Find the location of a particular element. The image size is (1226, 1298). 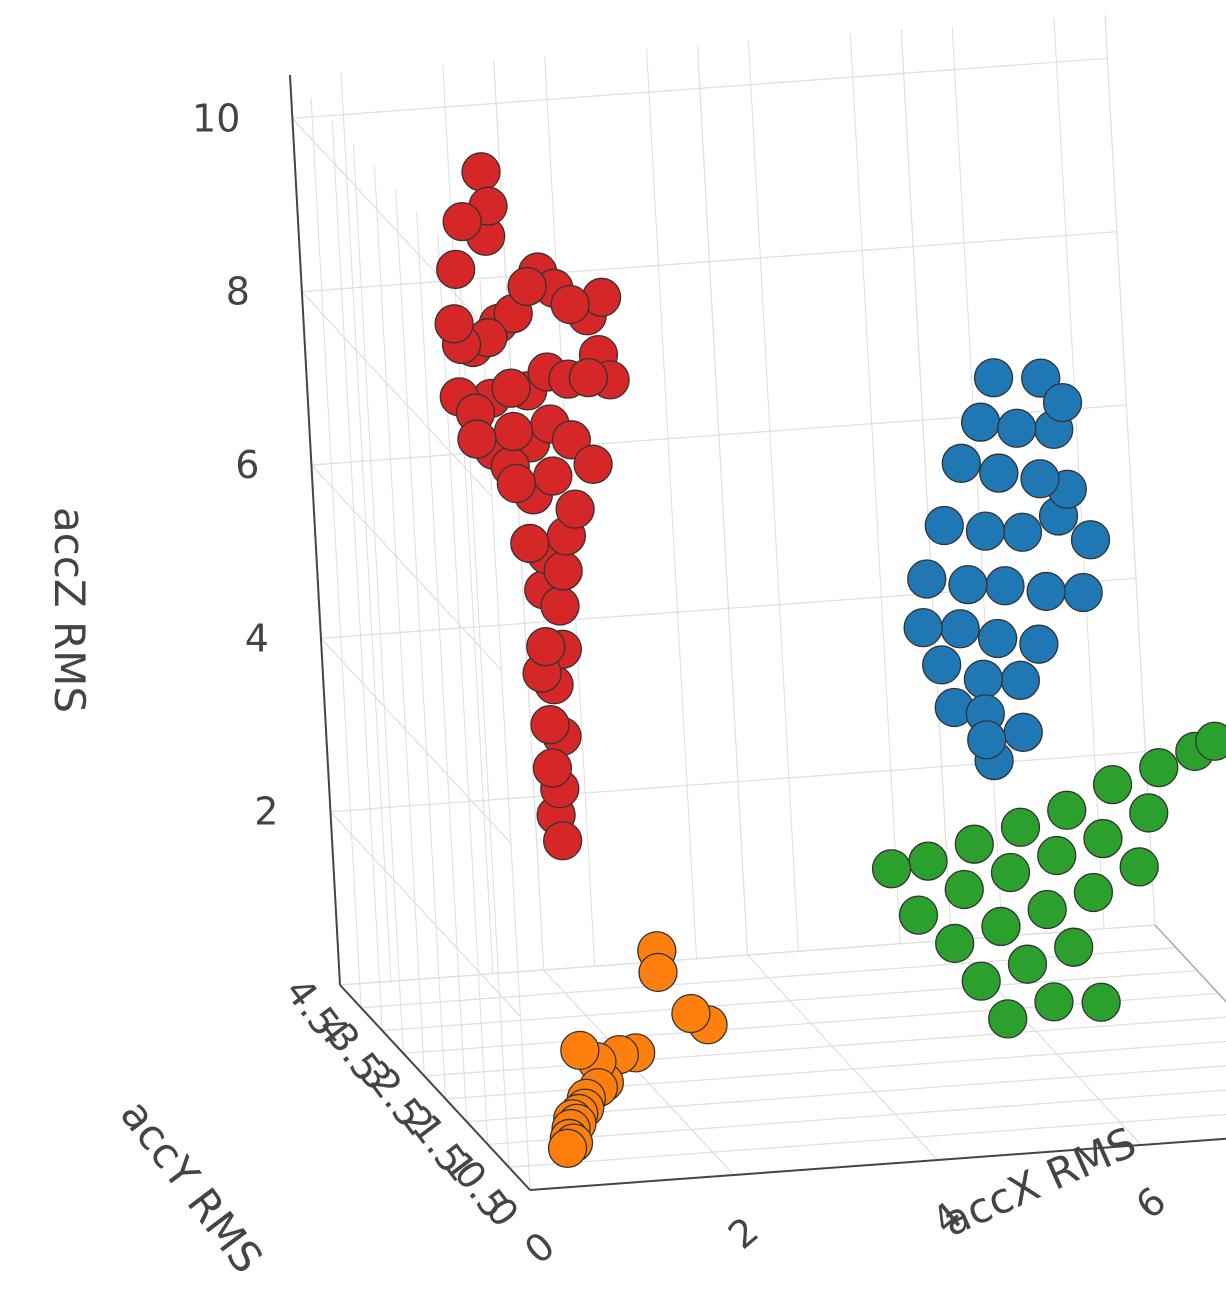

z-axis-title: accZ RMS is located at coordinates (69, 610).